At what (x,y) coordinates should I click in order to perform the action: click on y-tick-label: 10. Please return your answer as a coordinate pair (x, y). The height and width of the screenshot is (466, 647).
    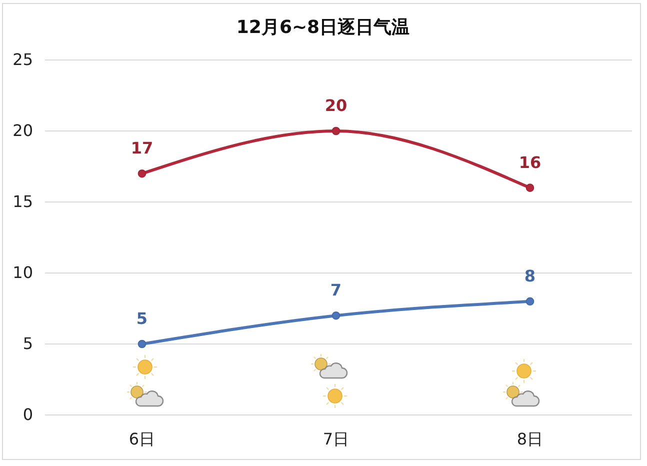
    Looking at the image, I should click on (22, 272).